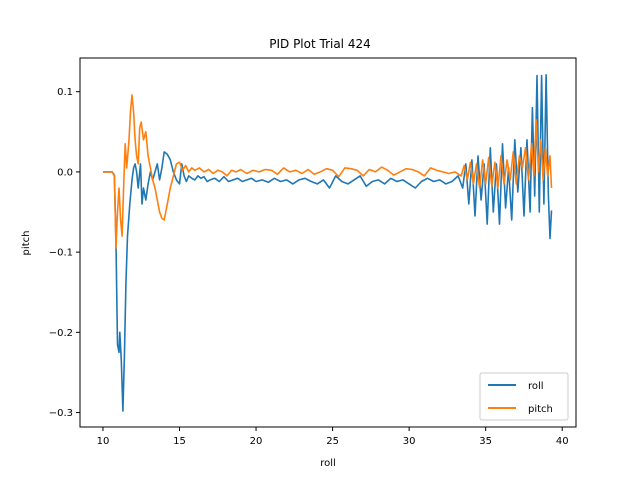 This screenshot has height=480, width=640. Describe the element at coordinates (562, 441) in the screenshot. I see `x-tick-label: 40` at that location.